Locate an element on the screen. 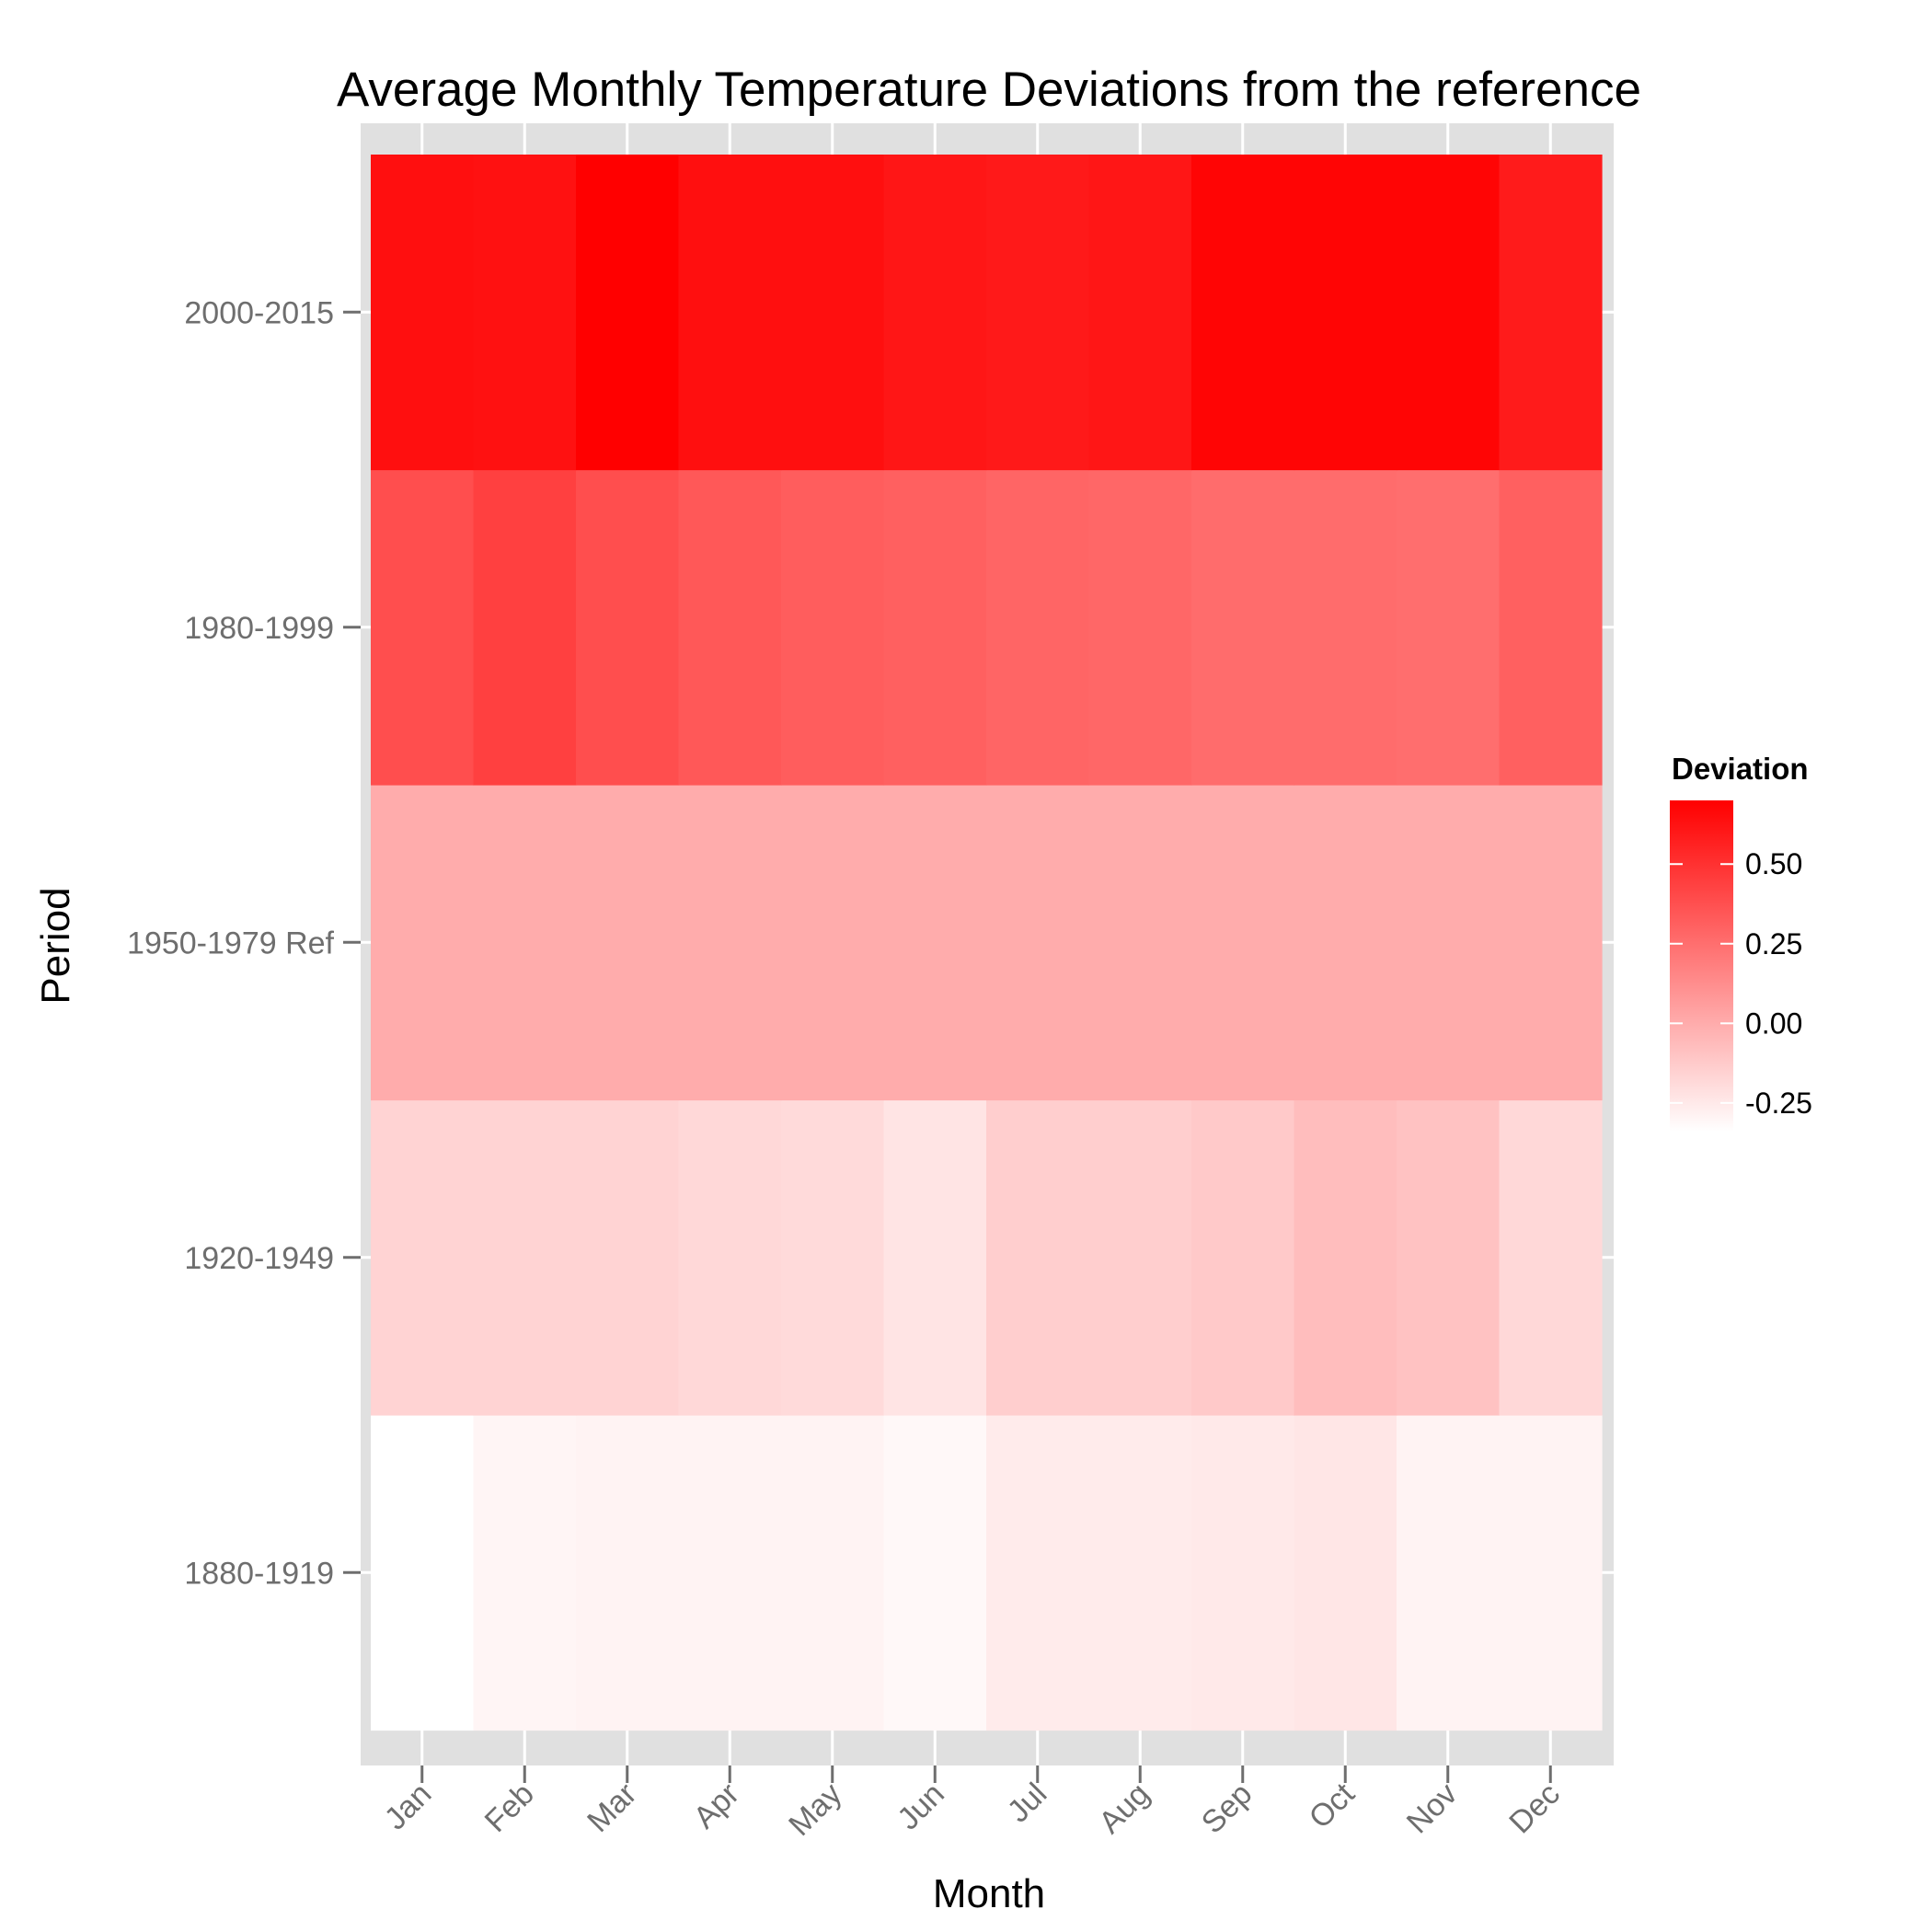 The width and height of the screenshot is (1932, 1932). legend-tick-label: 0.25 is located at coordinates (1773, 943).